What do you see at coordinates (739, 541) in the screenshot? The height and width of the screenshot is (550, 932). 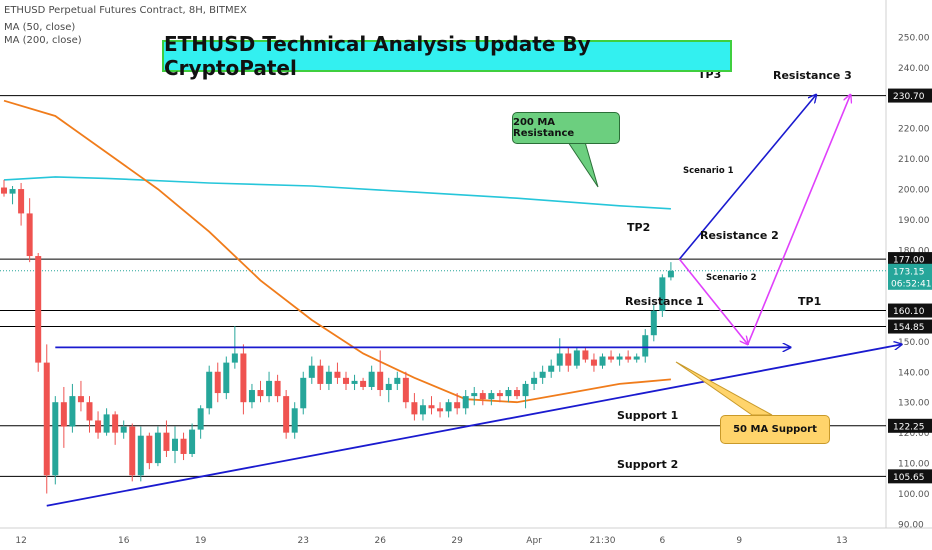 I see `time-tick-label: 9` at bounding box center [739, 541].